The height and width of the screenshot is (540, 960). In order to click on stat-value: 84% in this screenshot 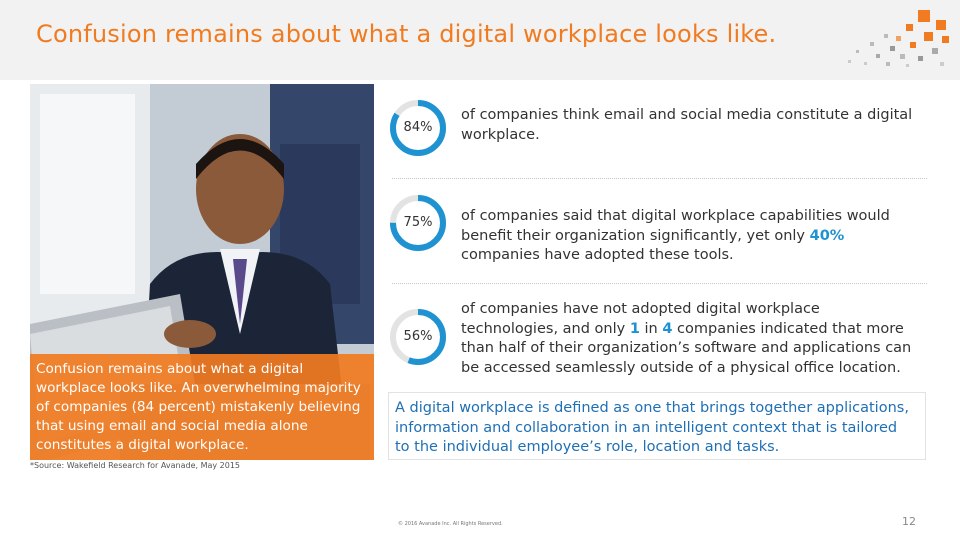, I will do `click(418, 127)`.